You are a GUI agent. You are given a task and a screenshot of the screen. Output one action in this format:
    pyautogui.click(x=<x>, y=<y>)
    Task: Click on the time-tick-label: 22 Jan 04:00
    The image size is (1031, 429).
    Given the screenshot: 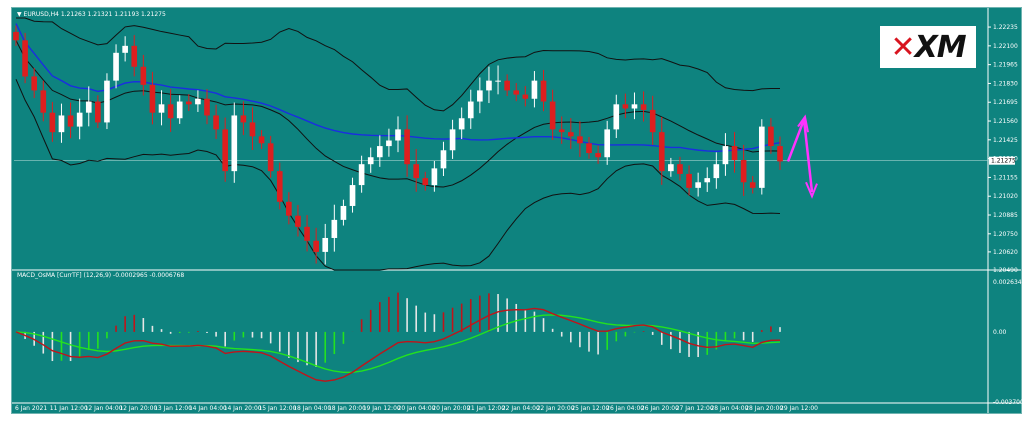 What is the action you would take?
    pyautogui.click(x=521, y=408)
    